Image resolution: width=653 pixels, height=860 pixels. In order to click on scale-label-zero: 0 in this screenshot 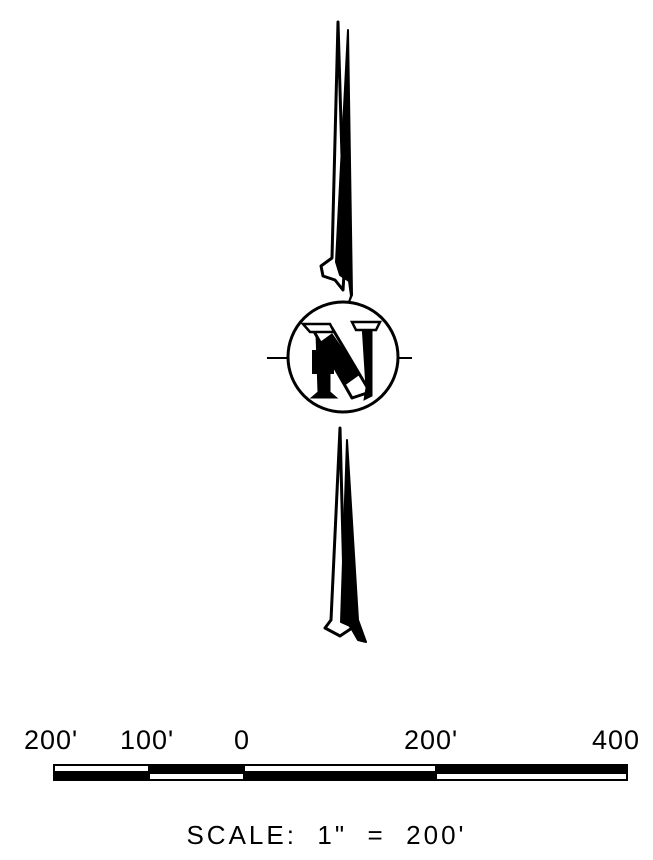, I will do `click(242, 740)`.